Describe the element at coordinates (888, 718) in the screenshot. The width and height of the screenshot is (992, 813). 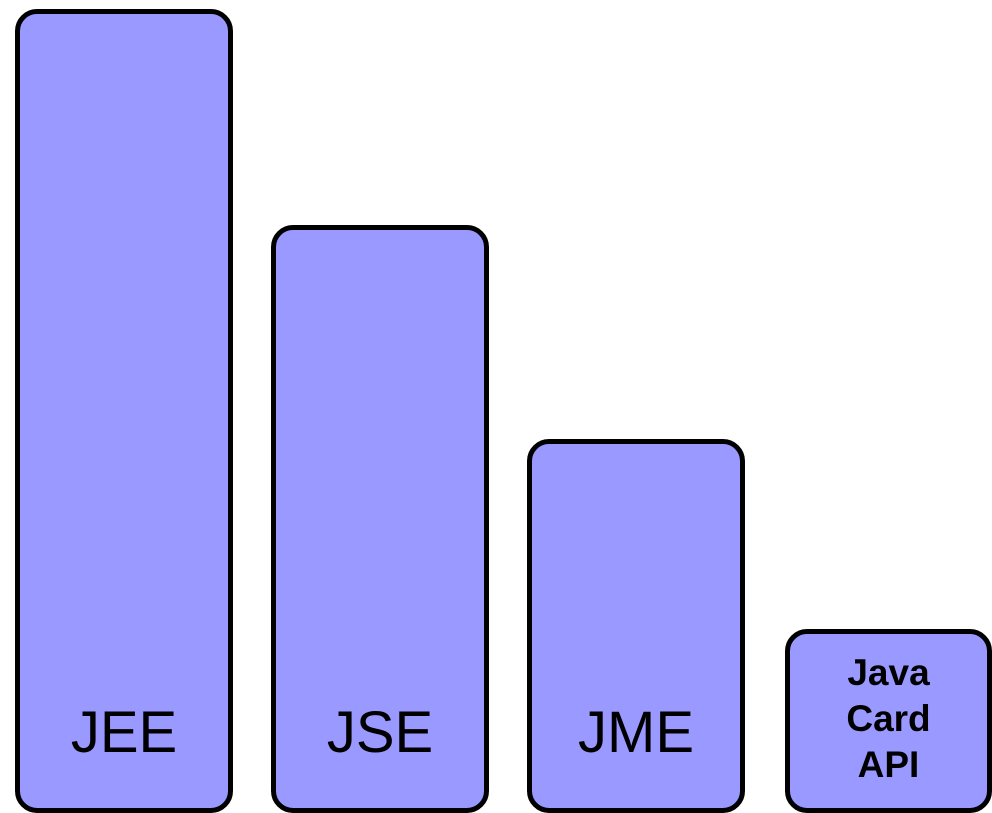
I see `java-card-api-label-line-2: Card` at that location.